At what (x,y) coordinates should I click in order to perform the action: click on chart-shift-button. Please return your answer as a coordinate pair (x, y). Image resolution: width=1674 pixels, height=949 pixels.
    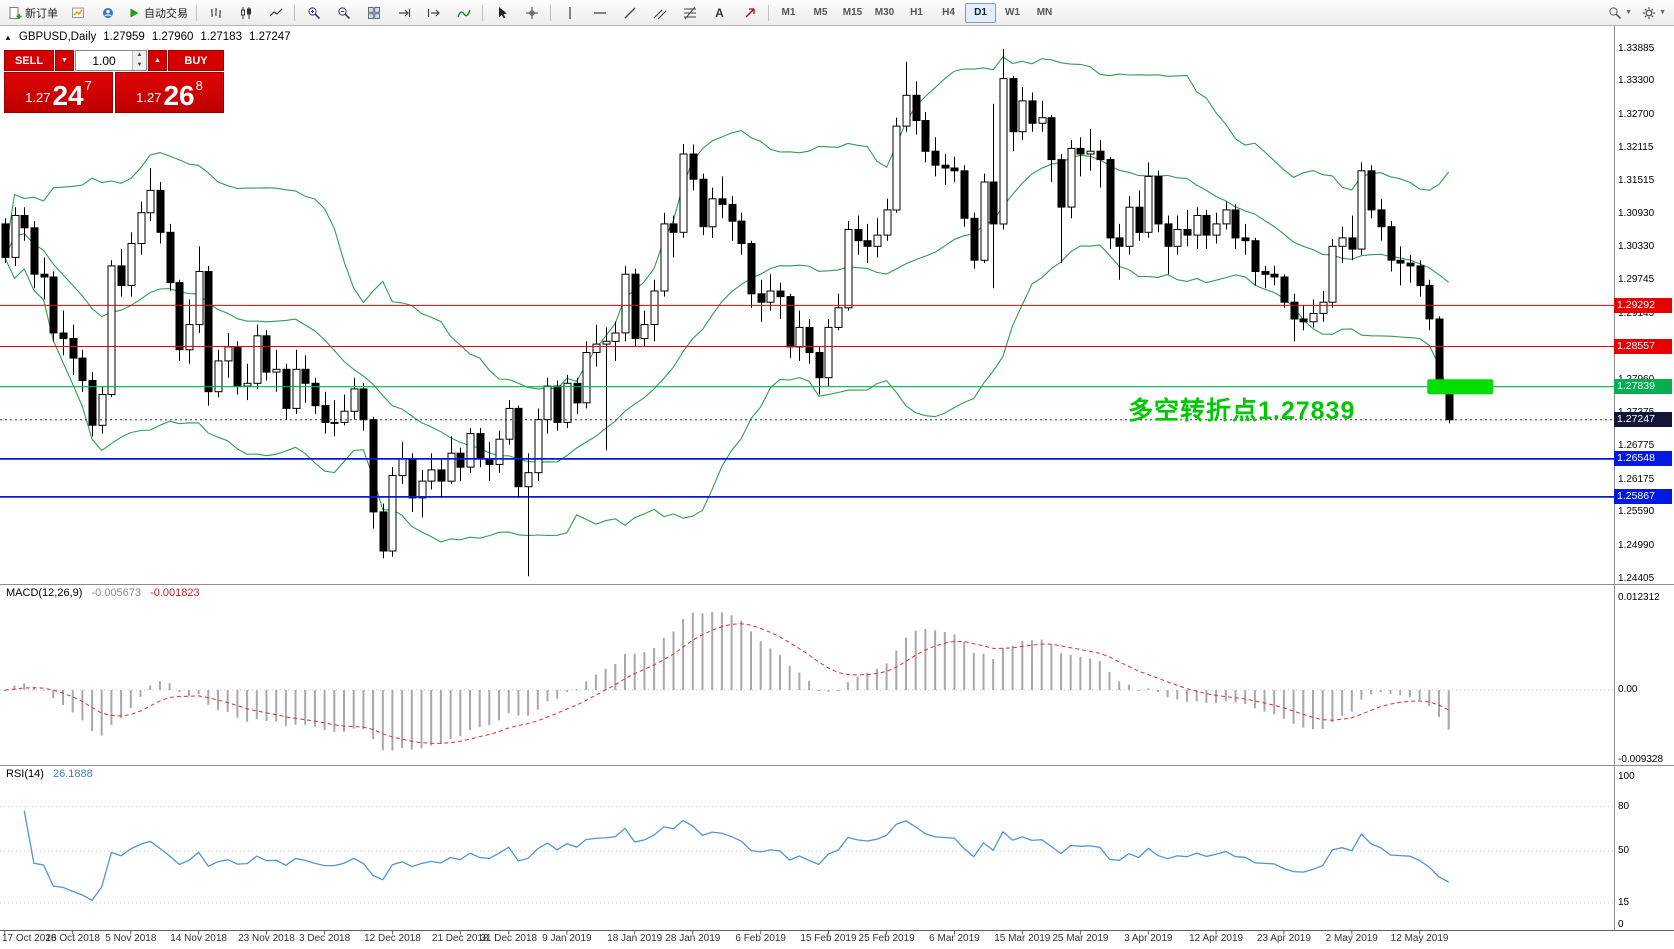
    Looking at the image, I should click on (433, 12).